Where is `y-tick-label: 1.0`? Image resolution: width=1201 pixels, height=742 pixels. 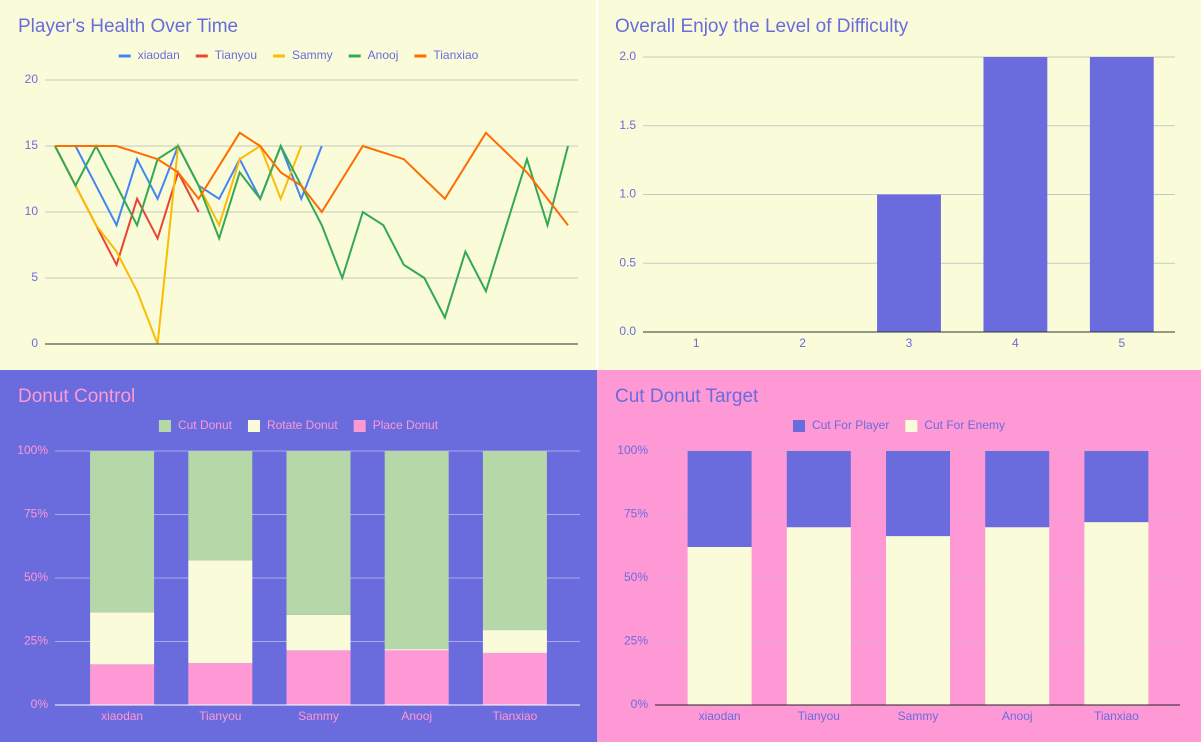
y-tick-label: 1.0 is located at coordinates (627, 194).